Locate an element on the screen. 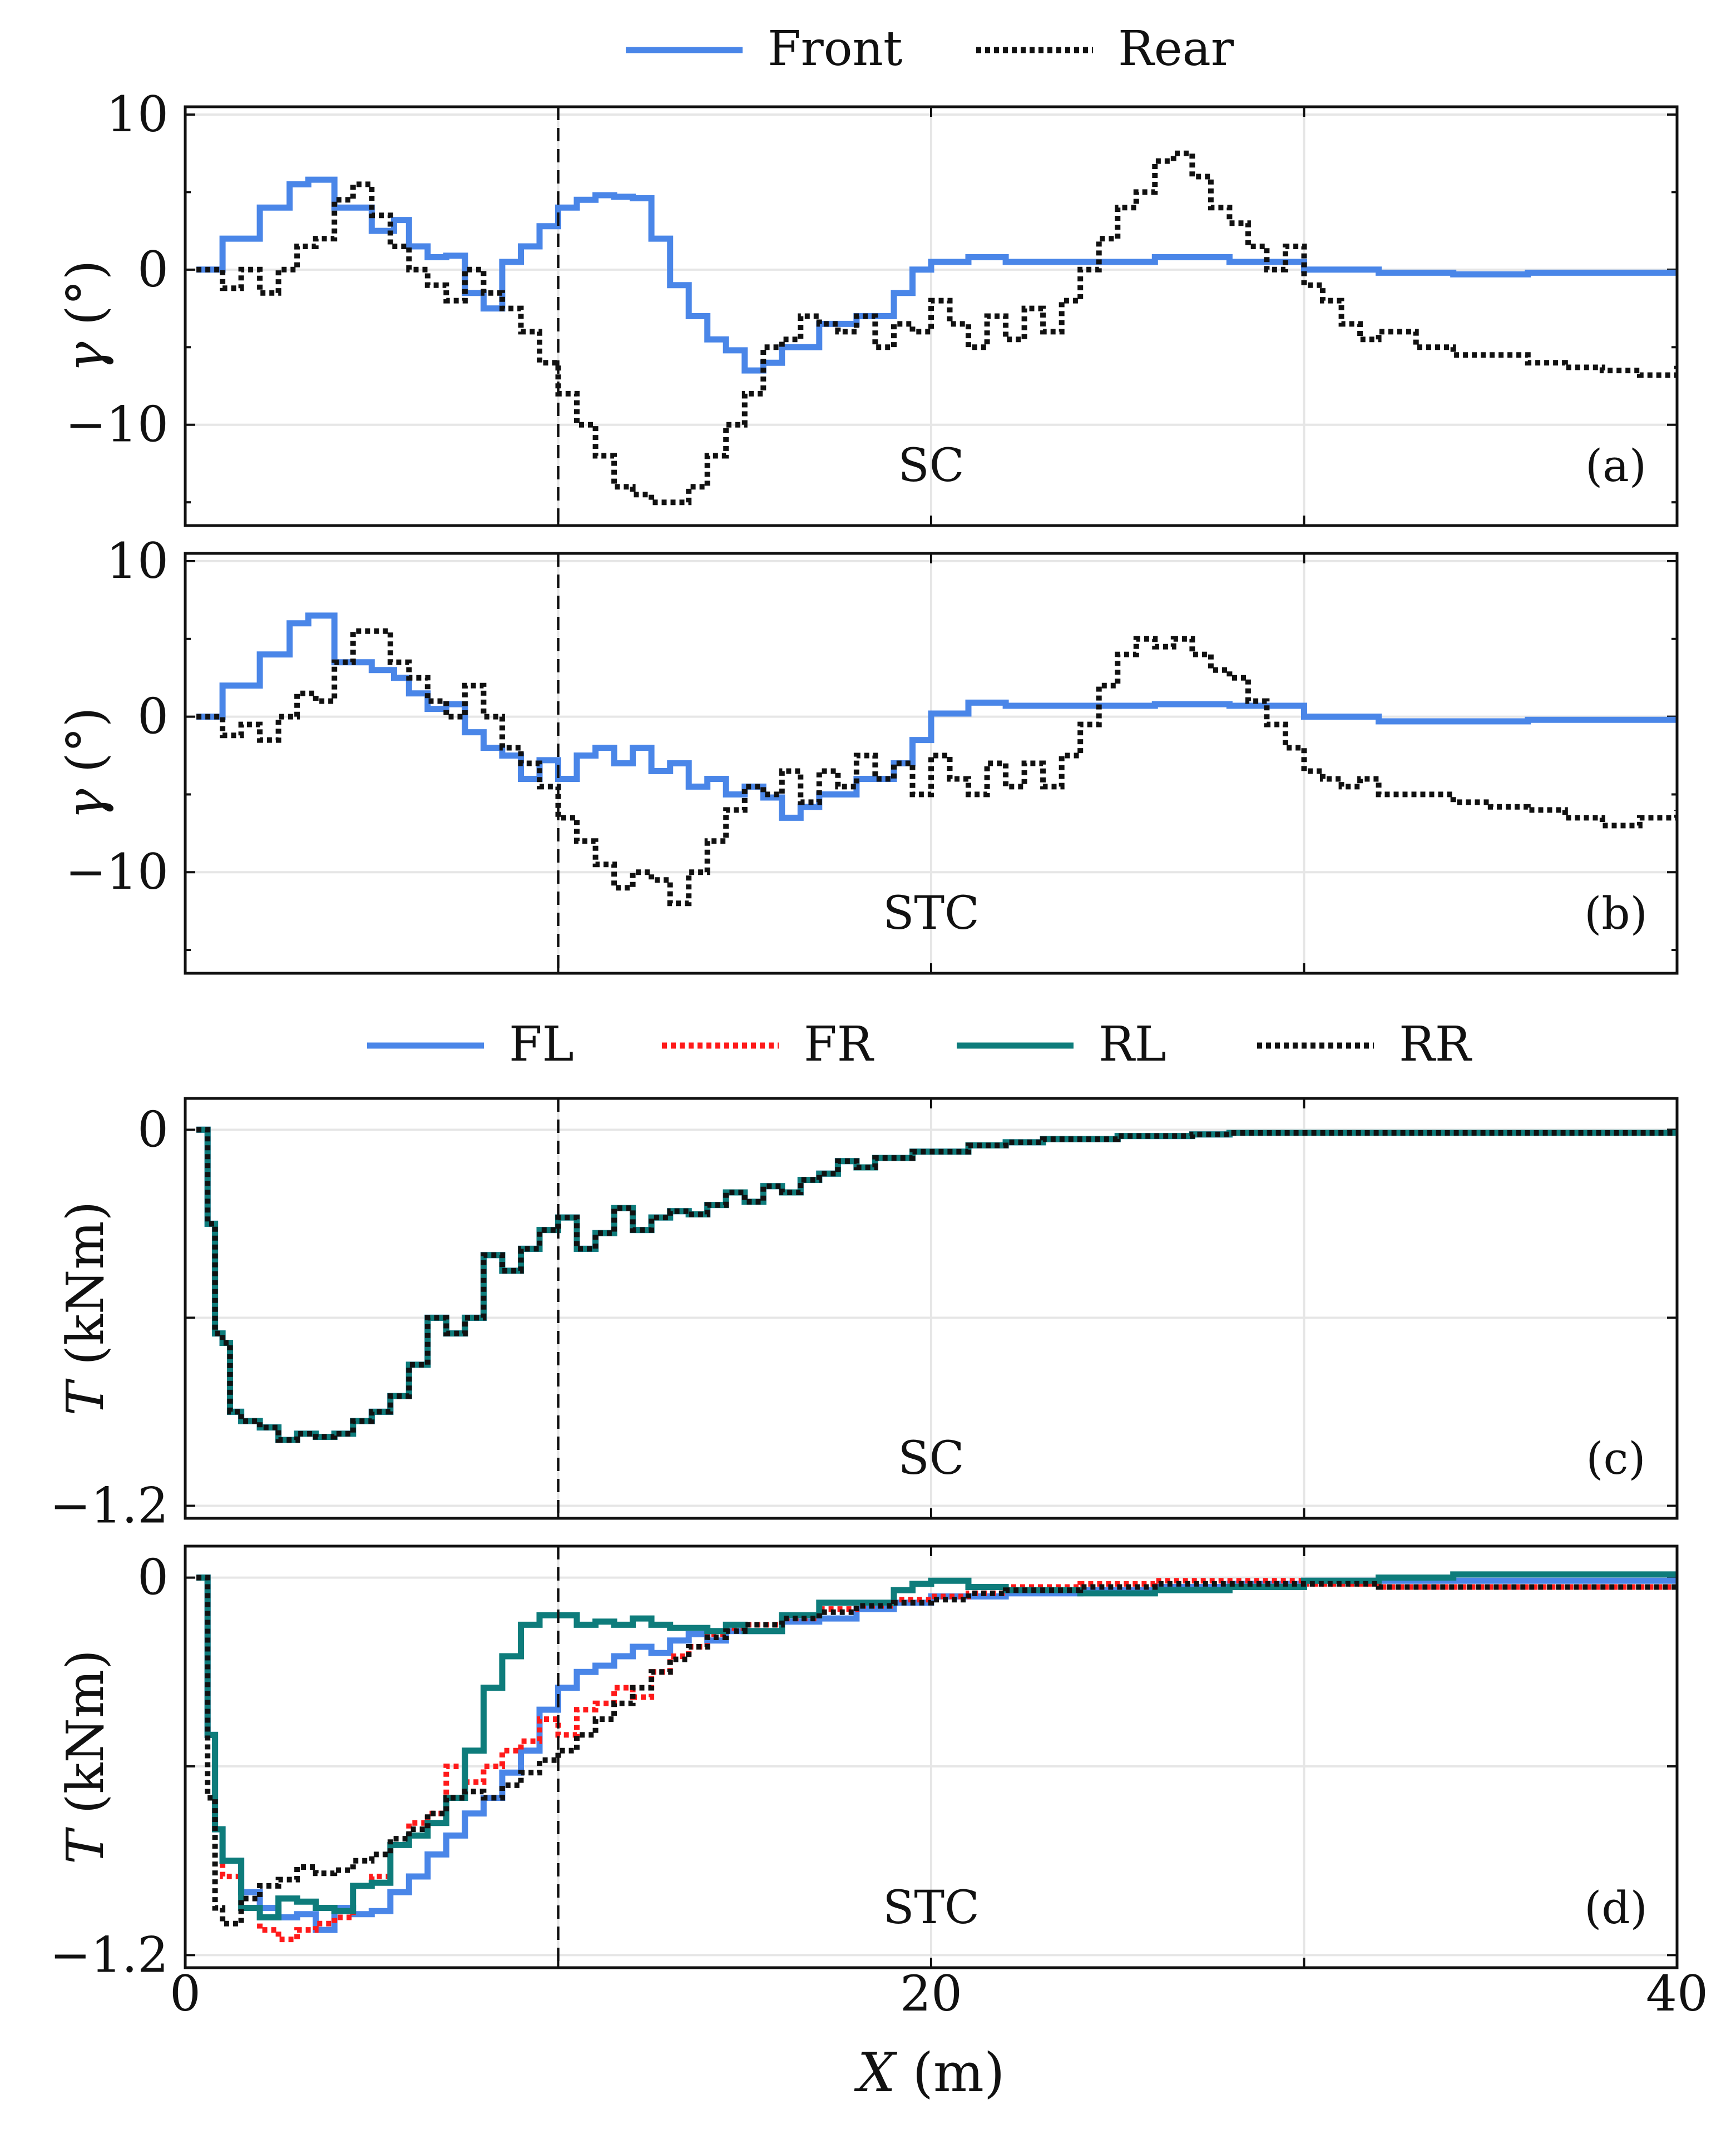 Image resolution: width=1736 pixels, height=2154 pixels. panel-c-tag: (c) is located at coordinates (1615, 1458).